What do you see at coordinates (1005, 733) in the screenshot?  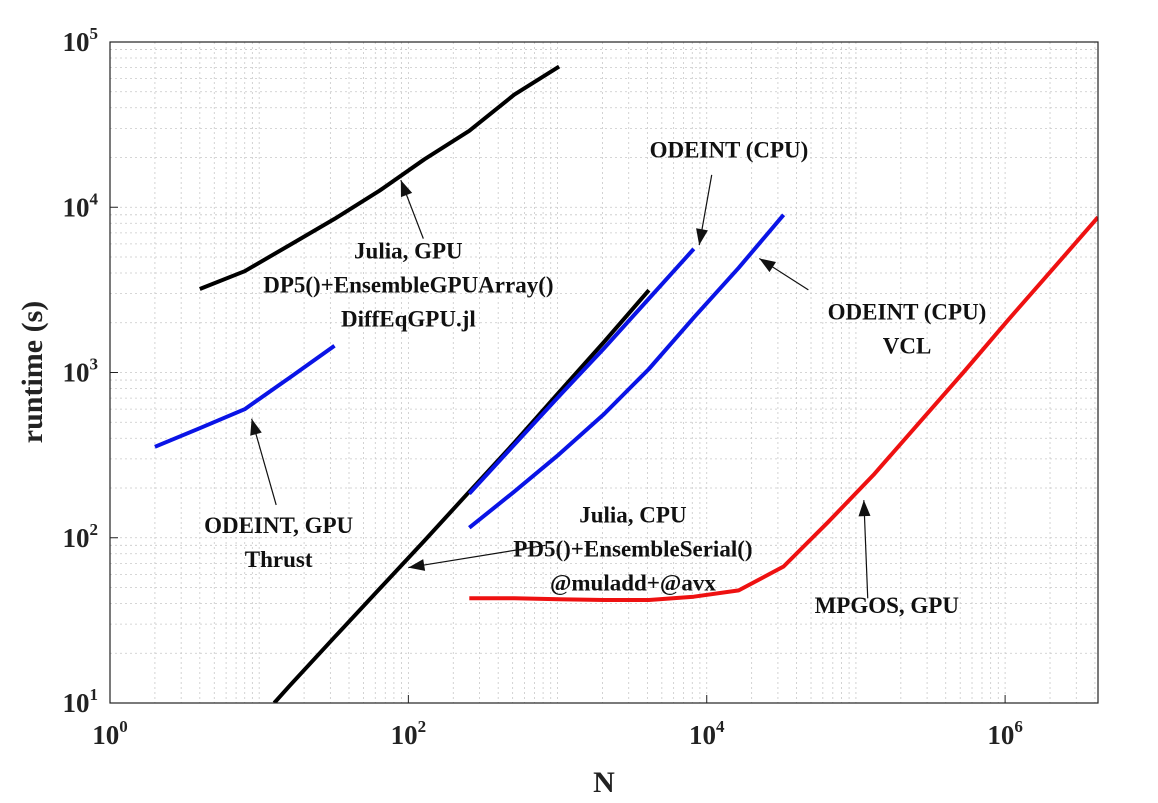 I see `x-tick-label: 10⁶` at bounding box center [1005, 733].